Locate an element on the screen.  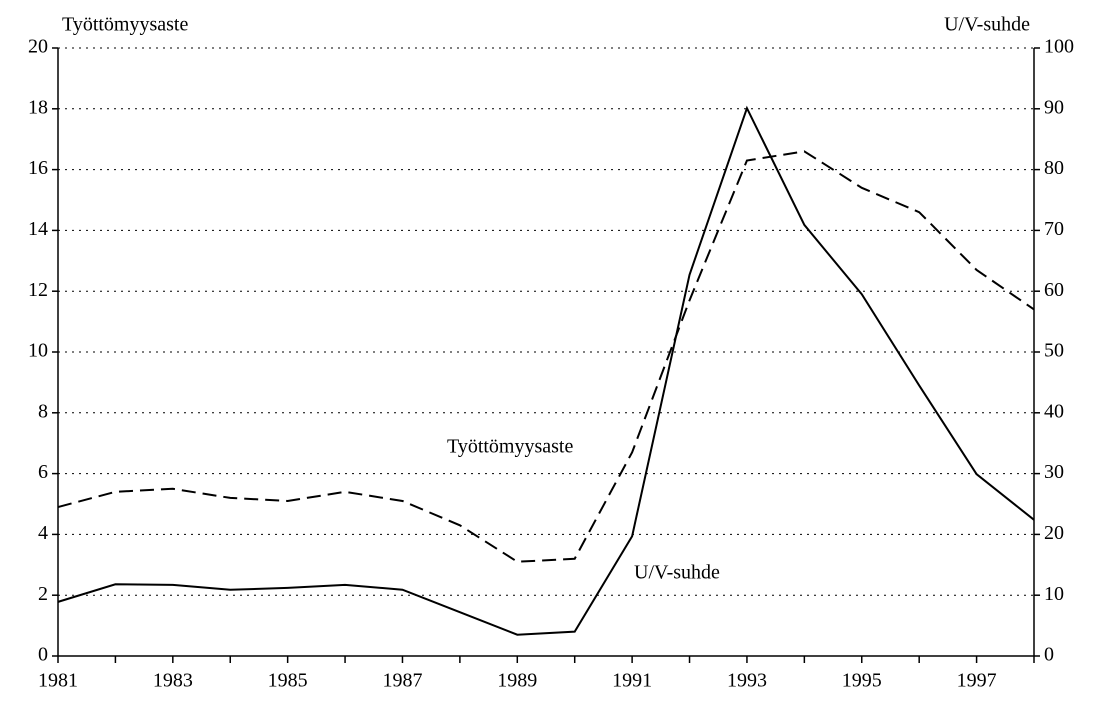
x-tick-label: 1983 is located at coordinates (173, 681).